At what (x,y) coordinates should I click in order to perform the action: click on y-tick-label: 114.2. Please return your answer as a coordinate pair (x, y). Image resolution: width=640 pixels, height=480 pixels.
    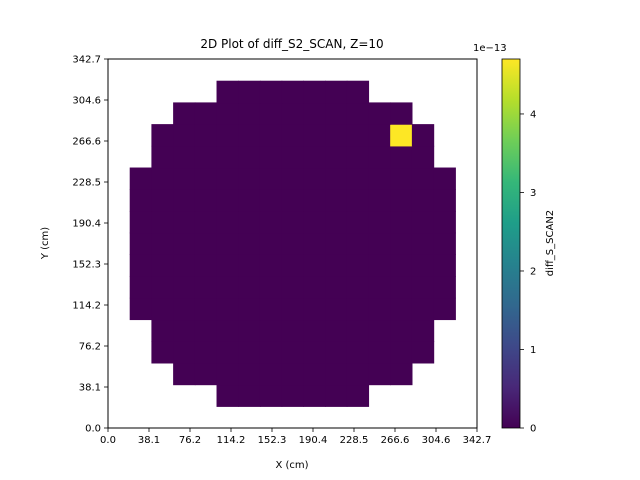
    Looking at the image, I should click on (86, 306).